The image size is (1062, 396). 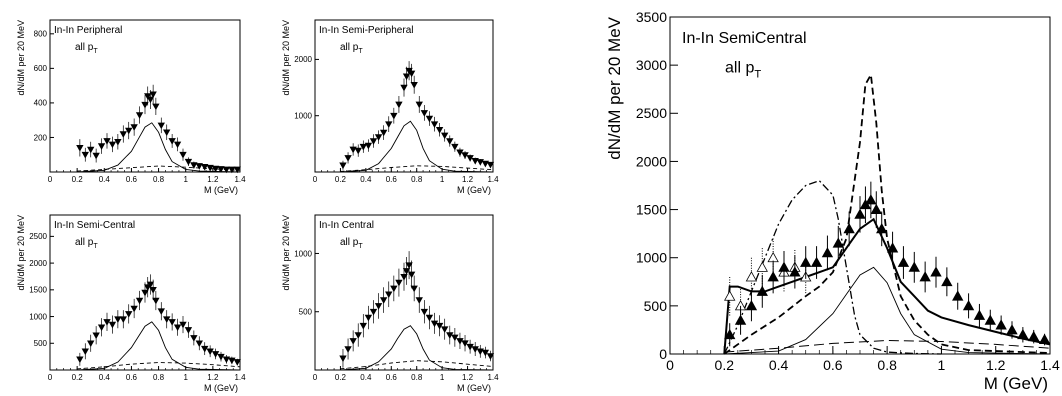 I want to click on subtitle-text: all p, so click(x=84, y=242).